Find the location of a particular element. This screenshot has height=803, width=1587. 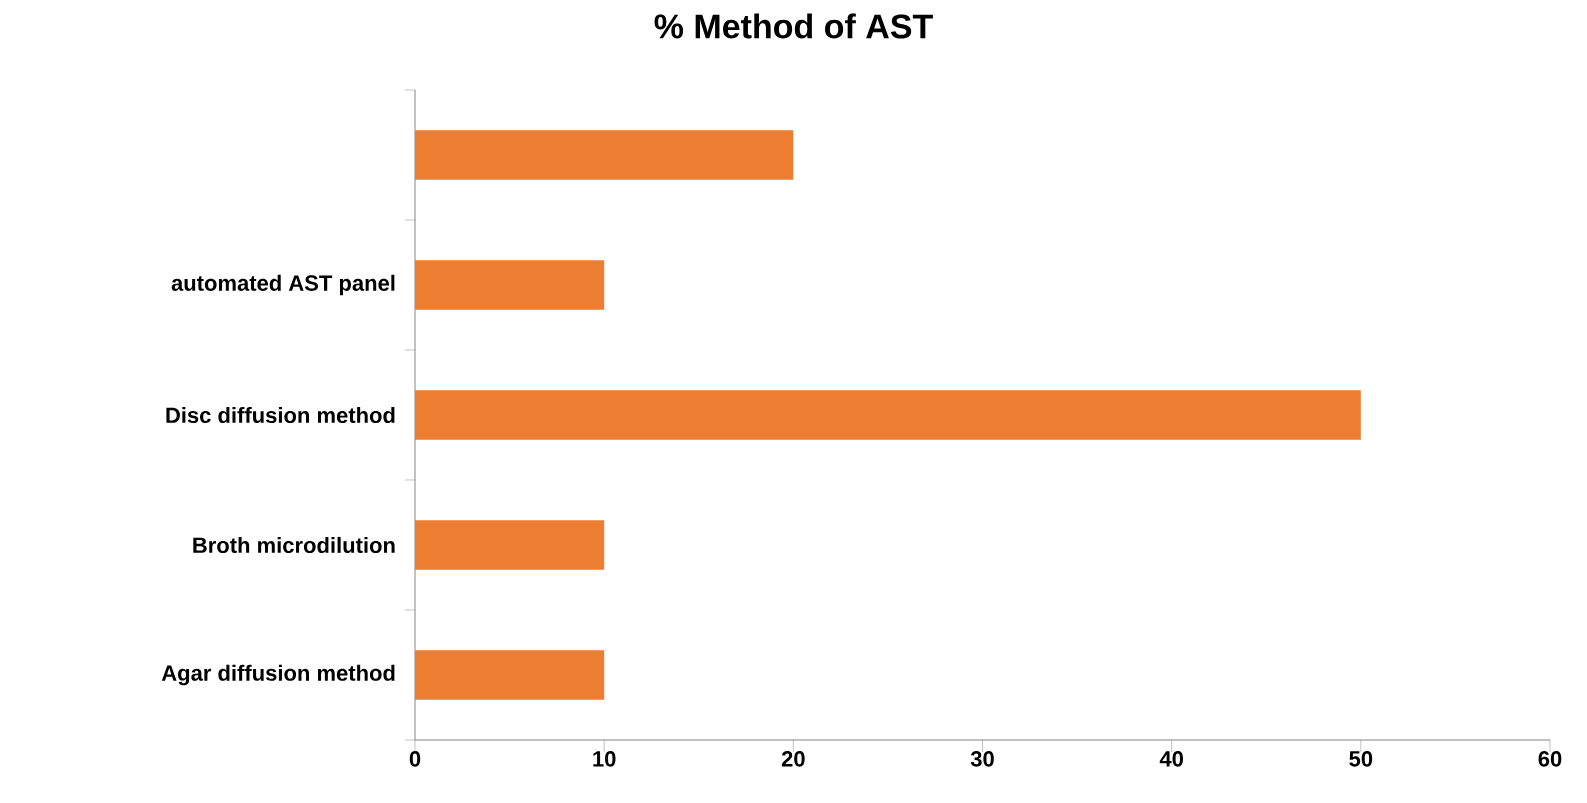

x-tick-label: 60 is located at coordinates (1550, 759).